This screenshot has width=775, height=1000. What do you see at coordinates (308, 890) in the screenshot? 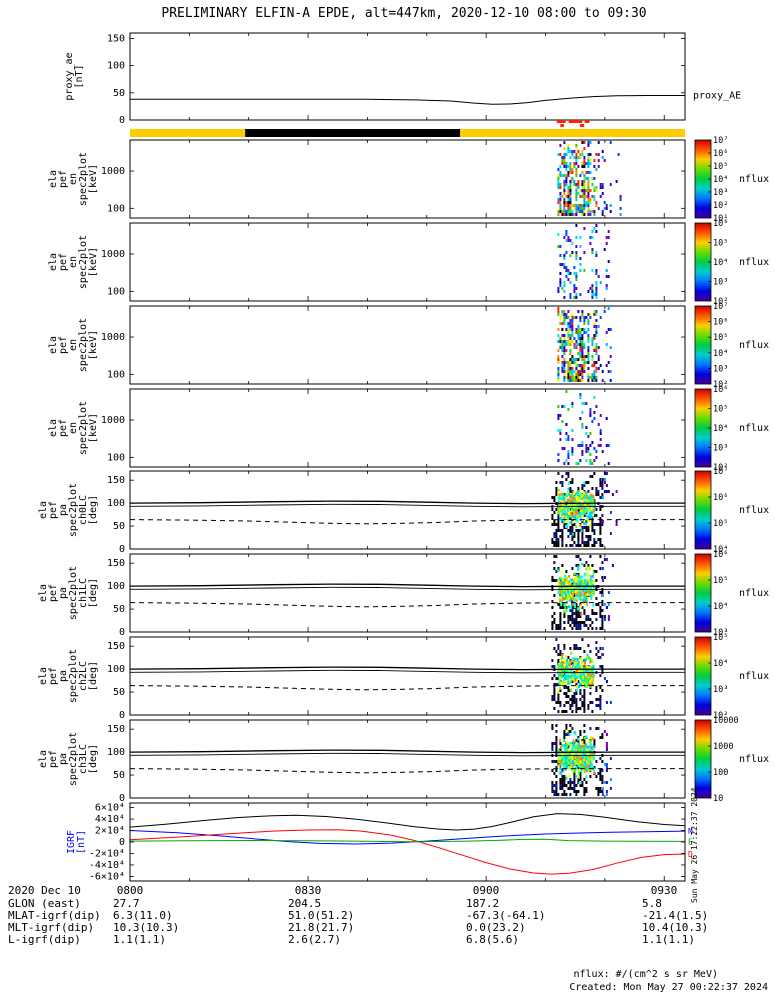
I see `x-tick-label-0830: 0830` at bounding box center [308, 890].